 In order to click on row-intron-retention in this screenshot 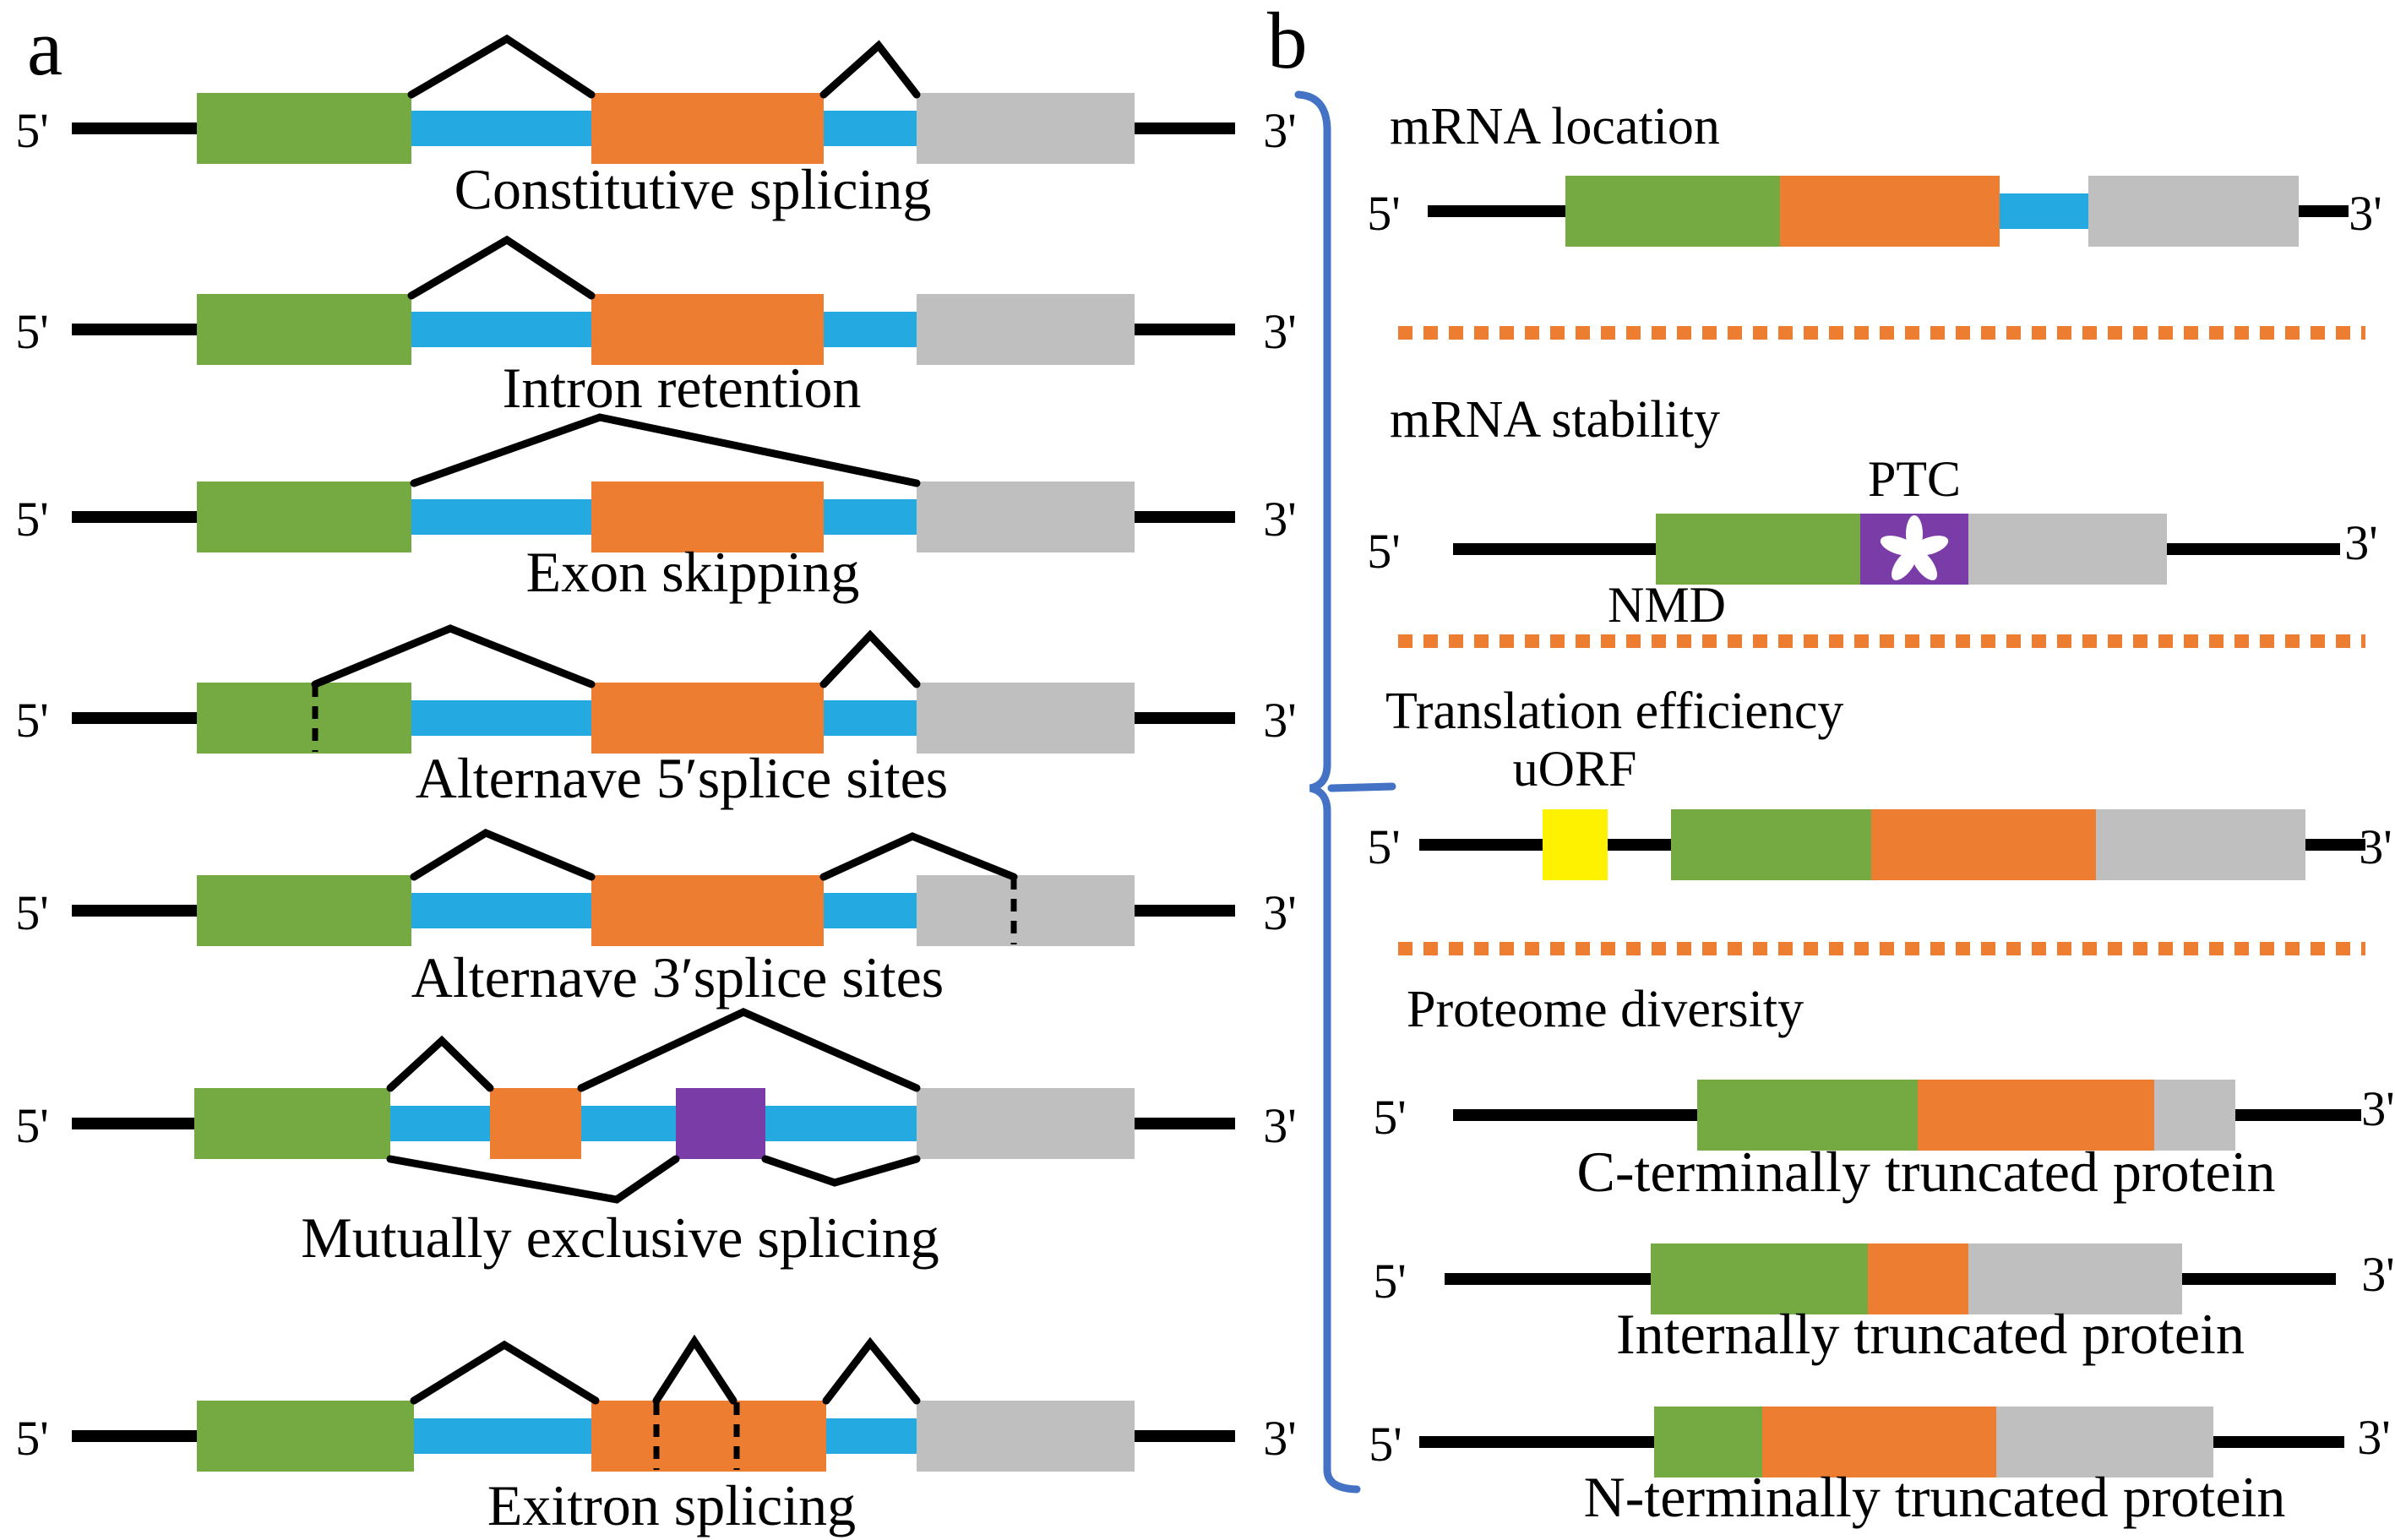, I will do `click(653, 300)`.